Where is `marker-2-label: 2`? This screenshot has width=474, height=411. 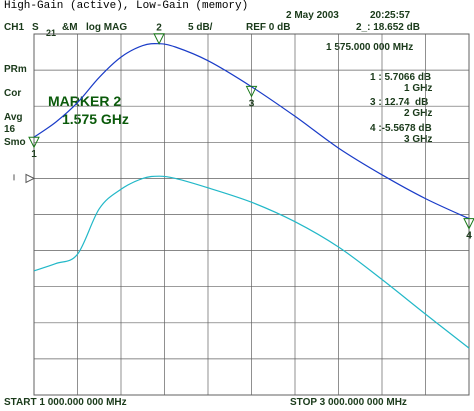
marker-2-label: 2 is located at coordinates (159, 28).